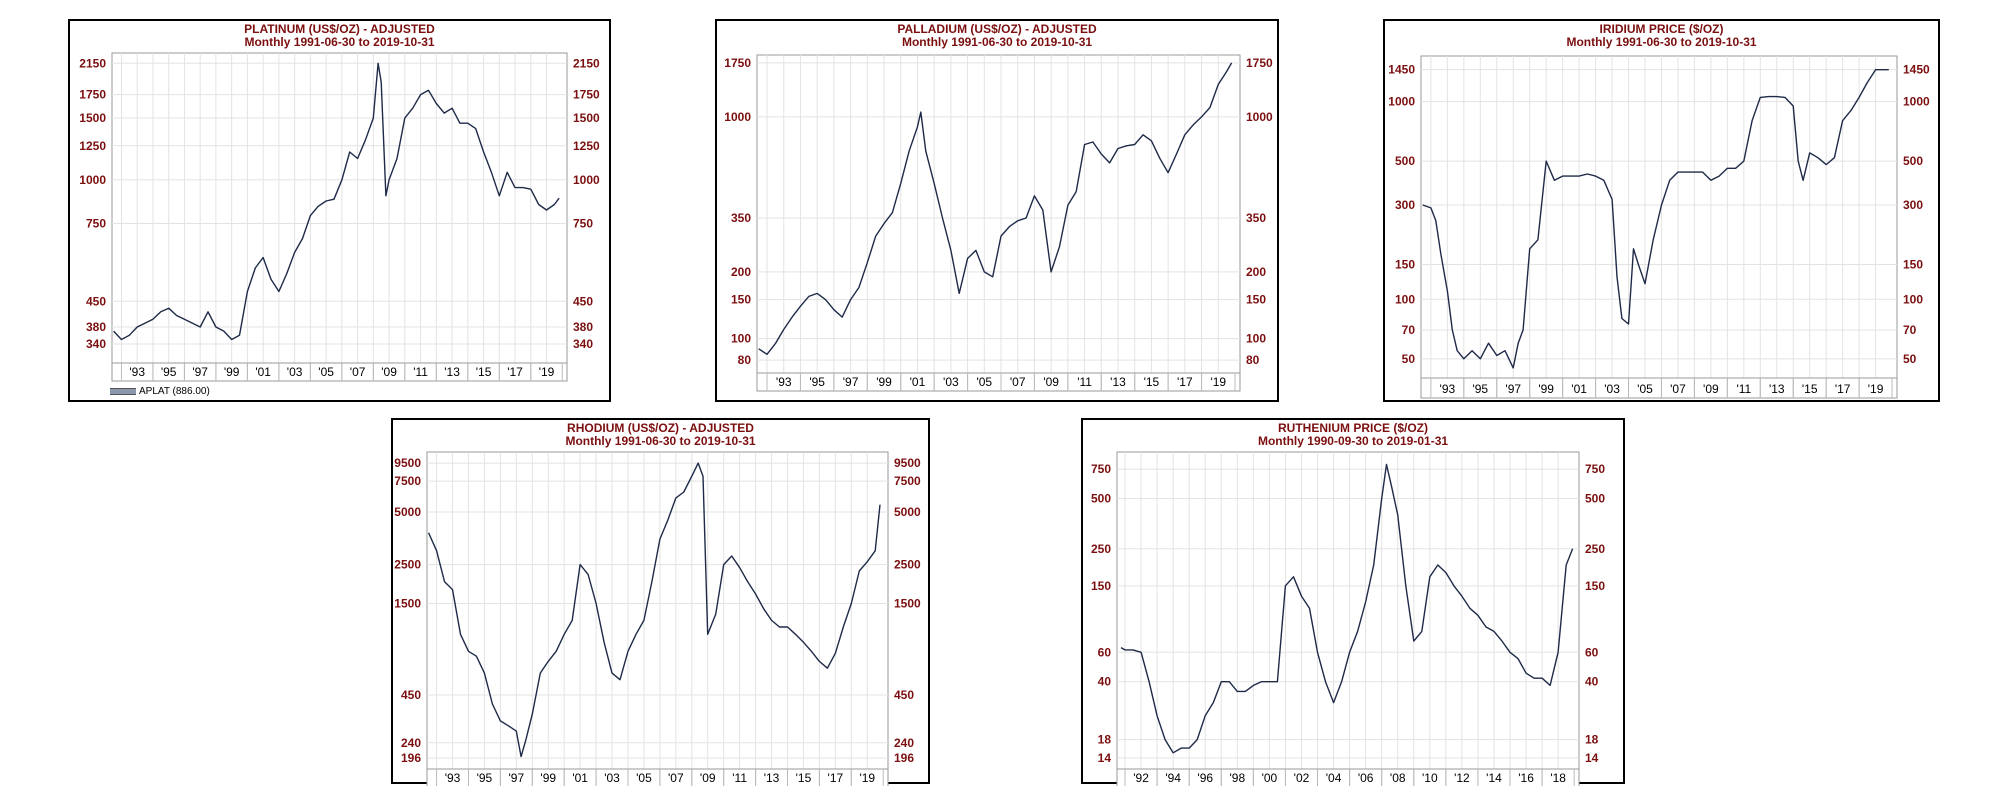  I want to click on y-tick-label: 18, so click(1105, 740).